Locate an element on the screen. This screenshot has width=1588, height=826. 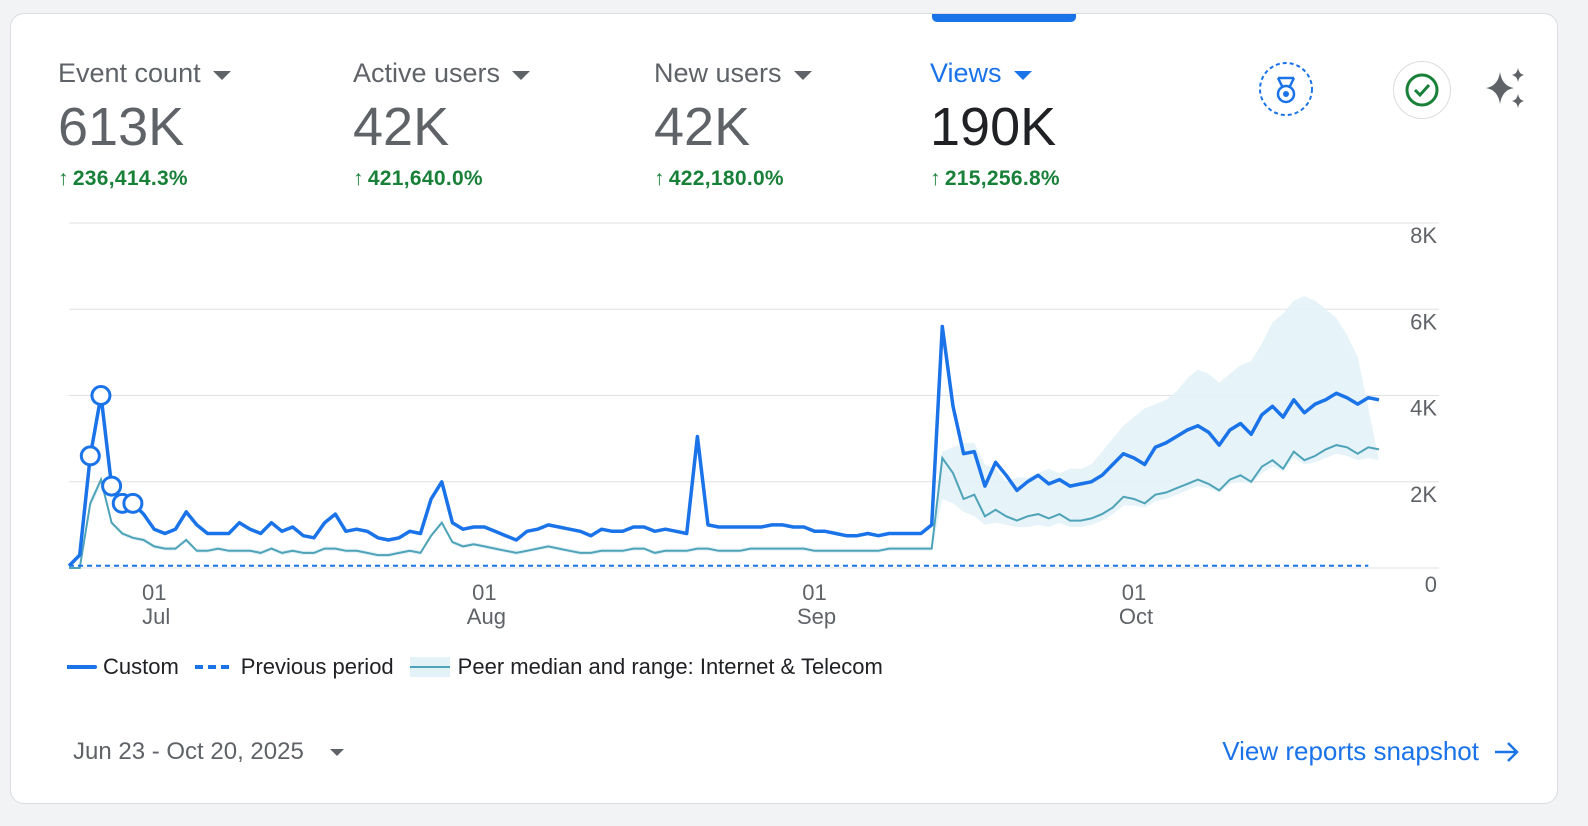
metric-selector: Active users is located at coordinates (442, 73).